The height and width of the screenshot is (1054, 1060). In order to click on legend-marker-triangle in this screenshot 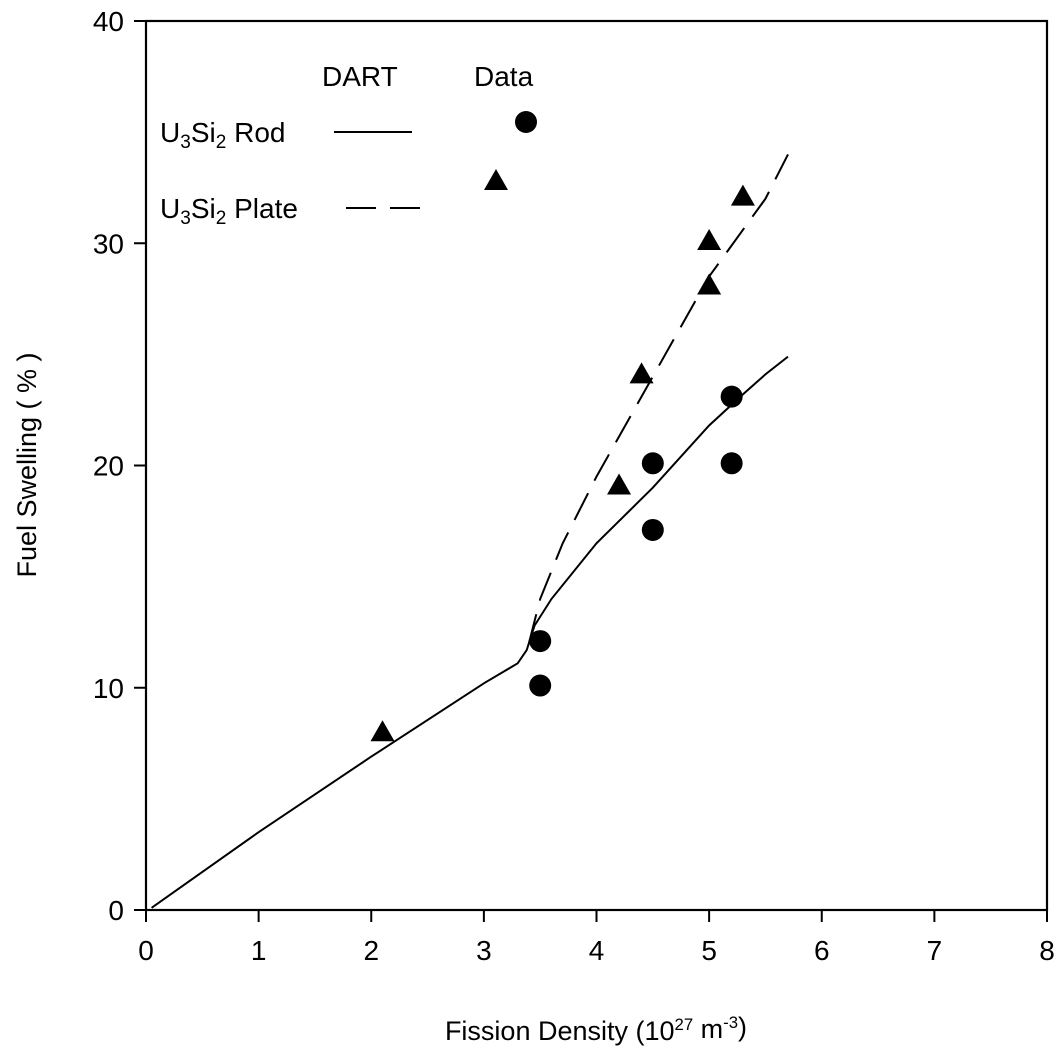, I will do `click(496, 179)`.